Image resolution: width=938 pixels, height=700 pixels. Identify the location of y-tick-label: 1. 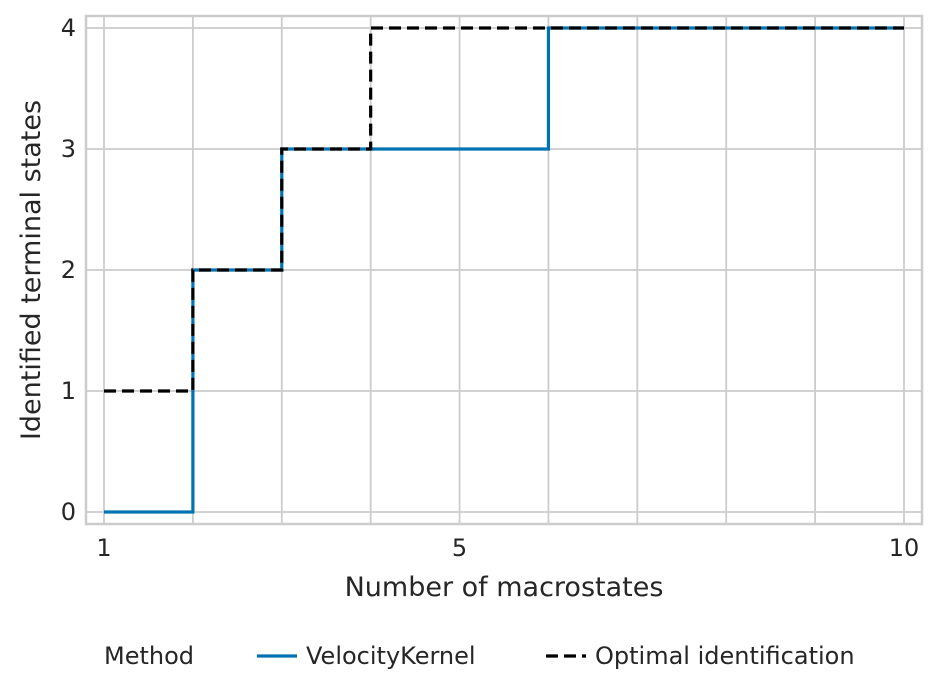
(68, 391).